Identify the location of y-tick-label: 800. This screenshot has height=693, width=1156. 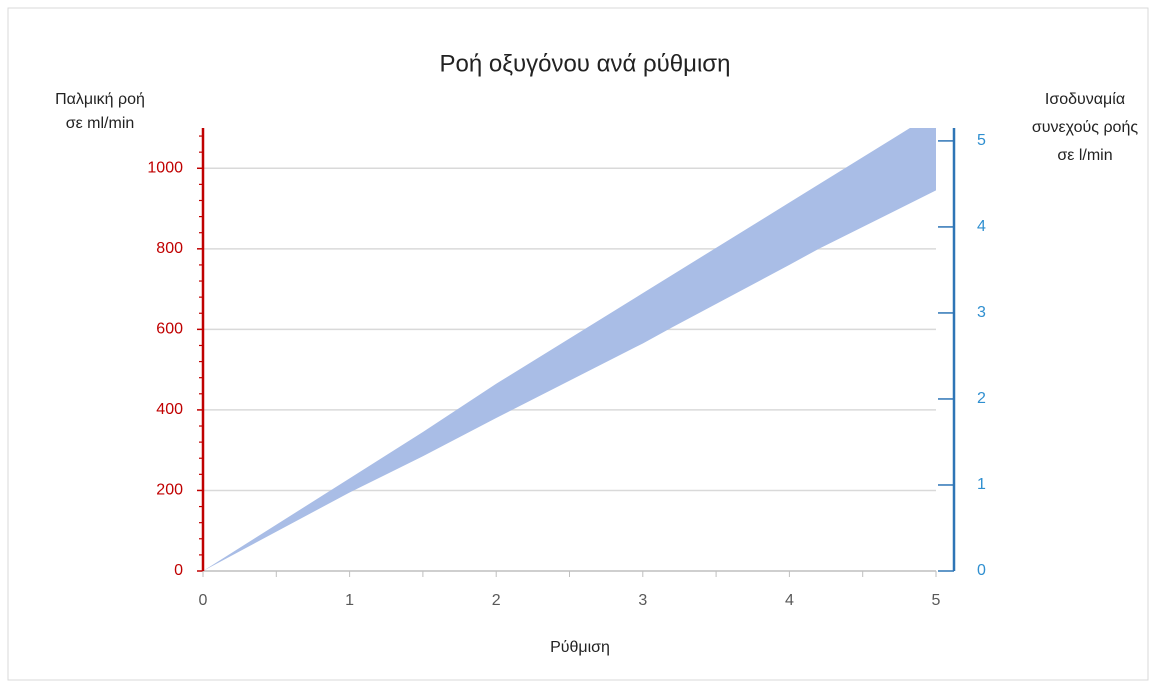
(169, 248).